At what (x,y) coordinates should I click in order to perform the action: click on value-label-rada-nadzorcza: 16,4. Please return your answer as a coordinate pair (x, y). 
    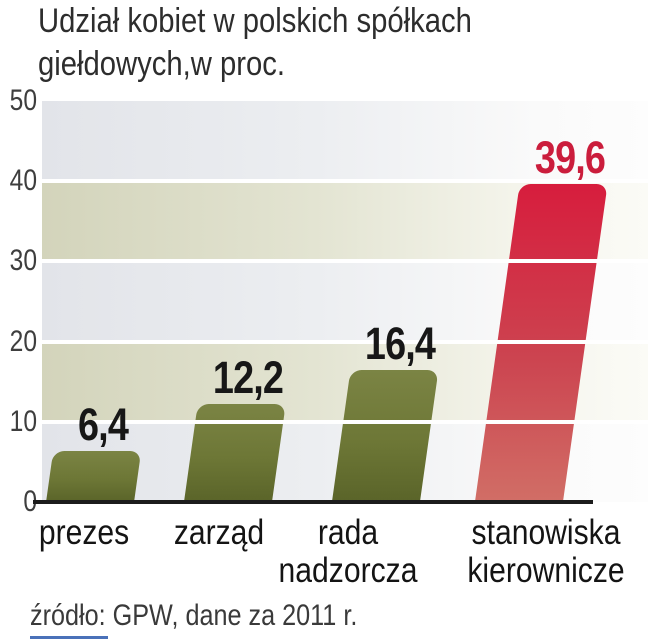
    Looking at the image, I should click on (400, 344).